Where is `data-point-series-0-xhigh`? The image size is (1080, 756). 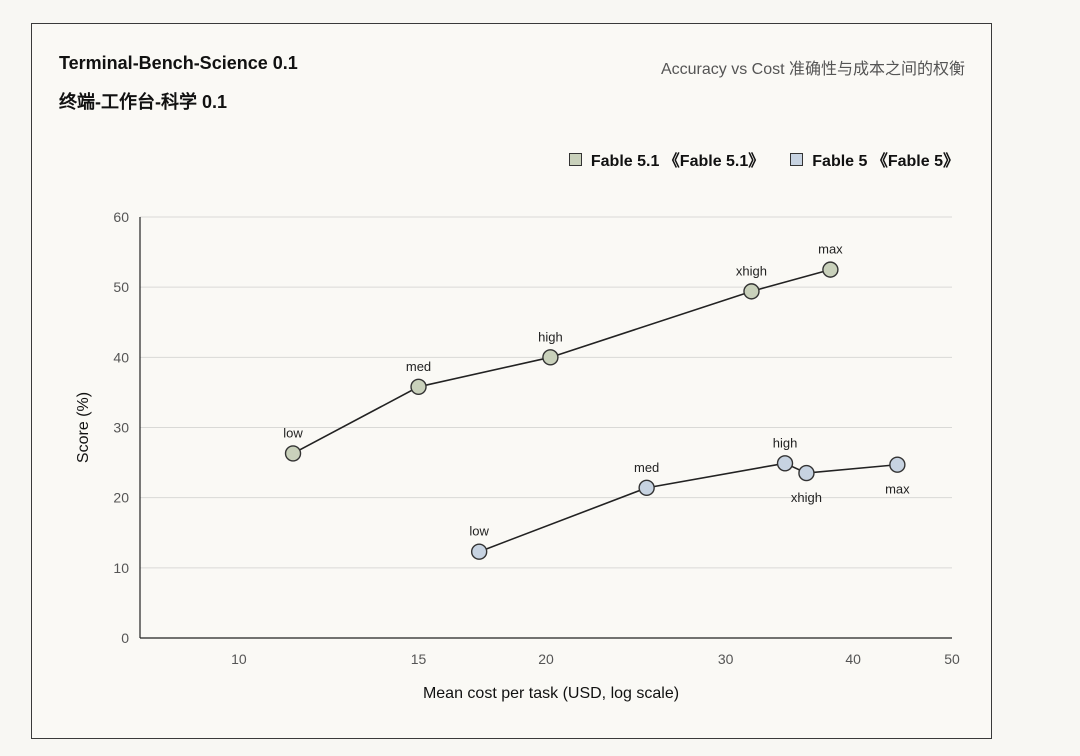
data-point-series-0-xhigh is located at coordinates (751, 291).